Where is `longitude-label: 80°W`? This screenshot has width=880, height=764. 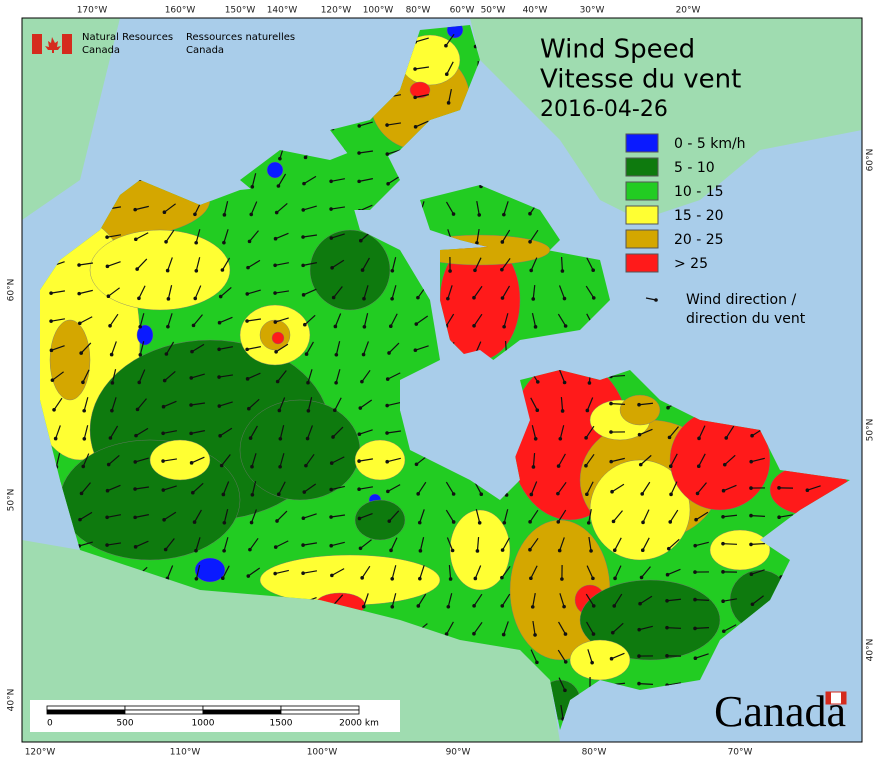
longitude-label: 80°W is located at coordinates (418, 11).